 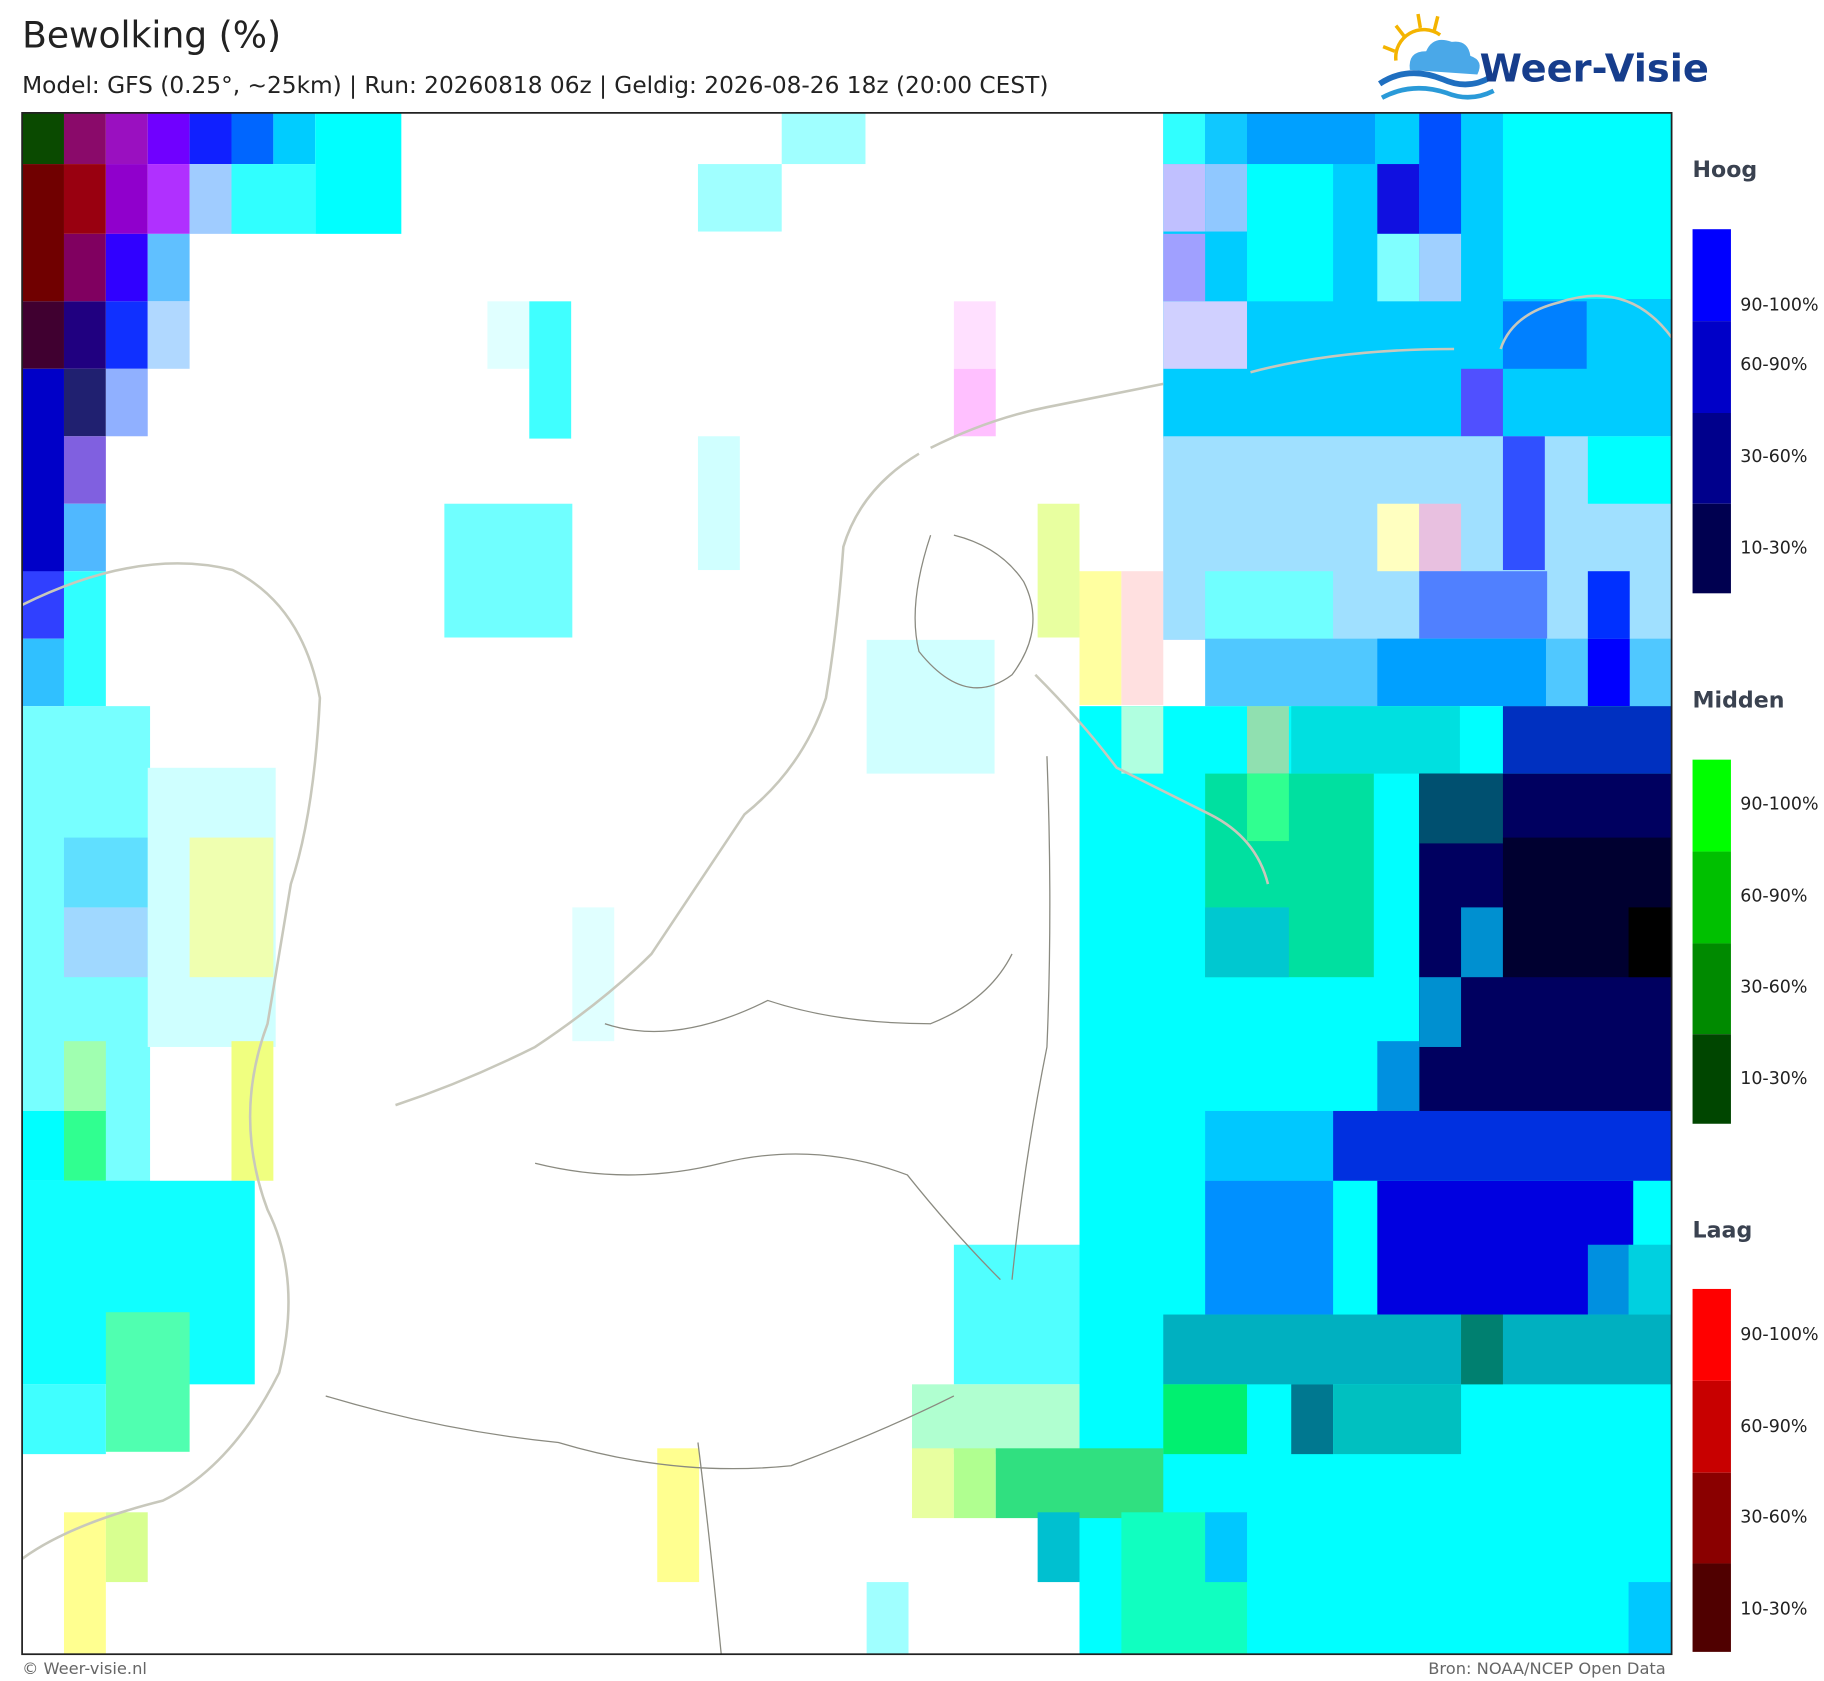 What do you see at coordinates (1739, 700) in the screenshot?
I see `legend-title: Midden` at bounding box center [1739, 700].